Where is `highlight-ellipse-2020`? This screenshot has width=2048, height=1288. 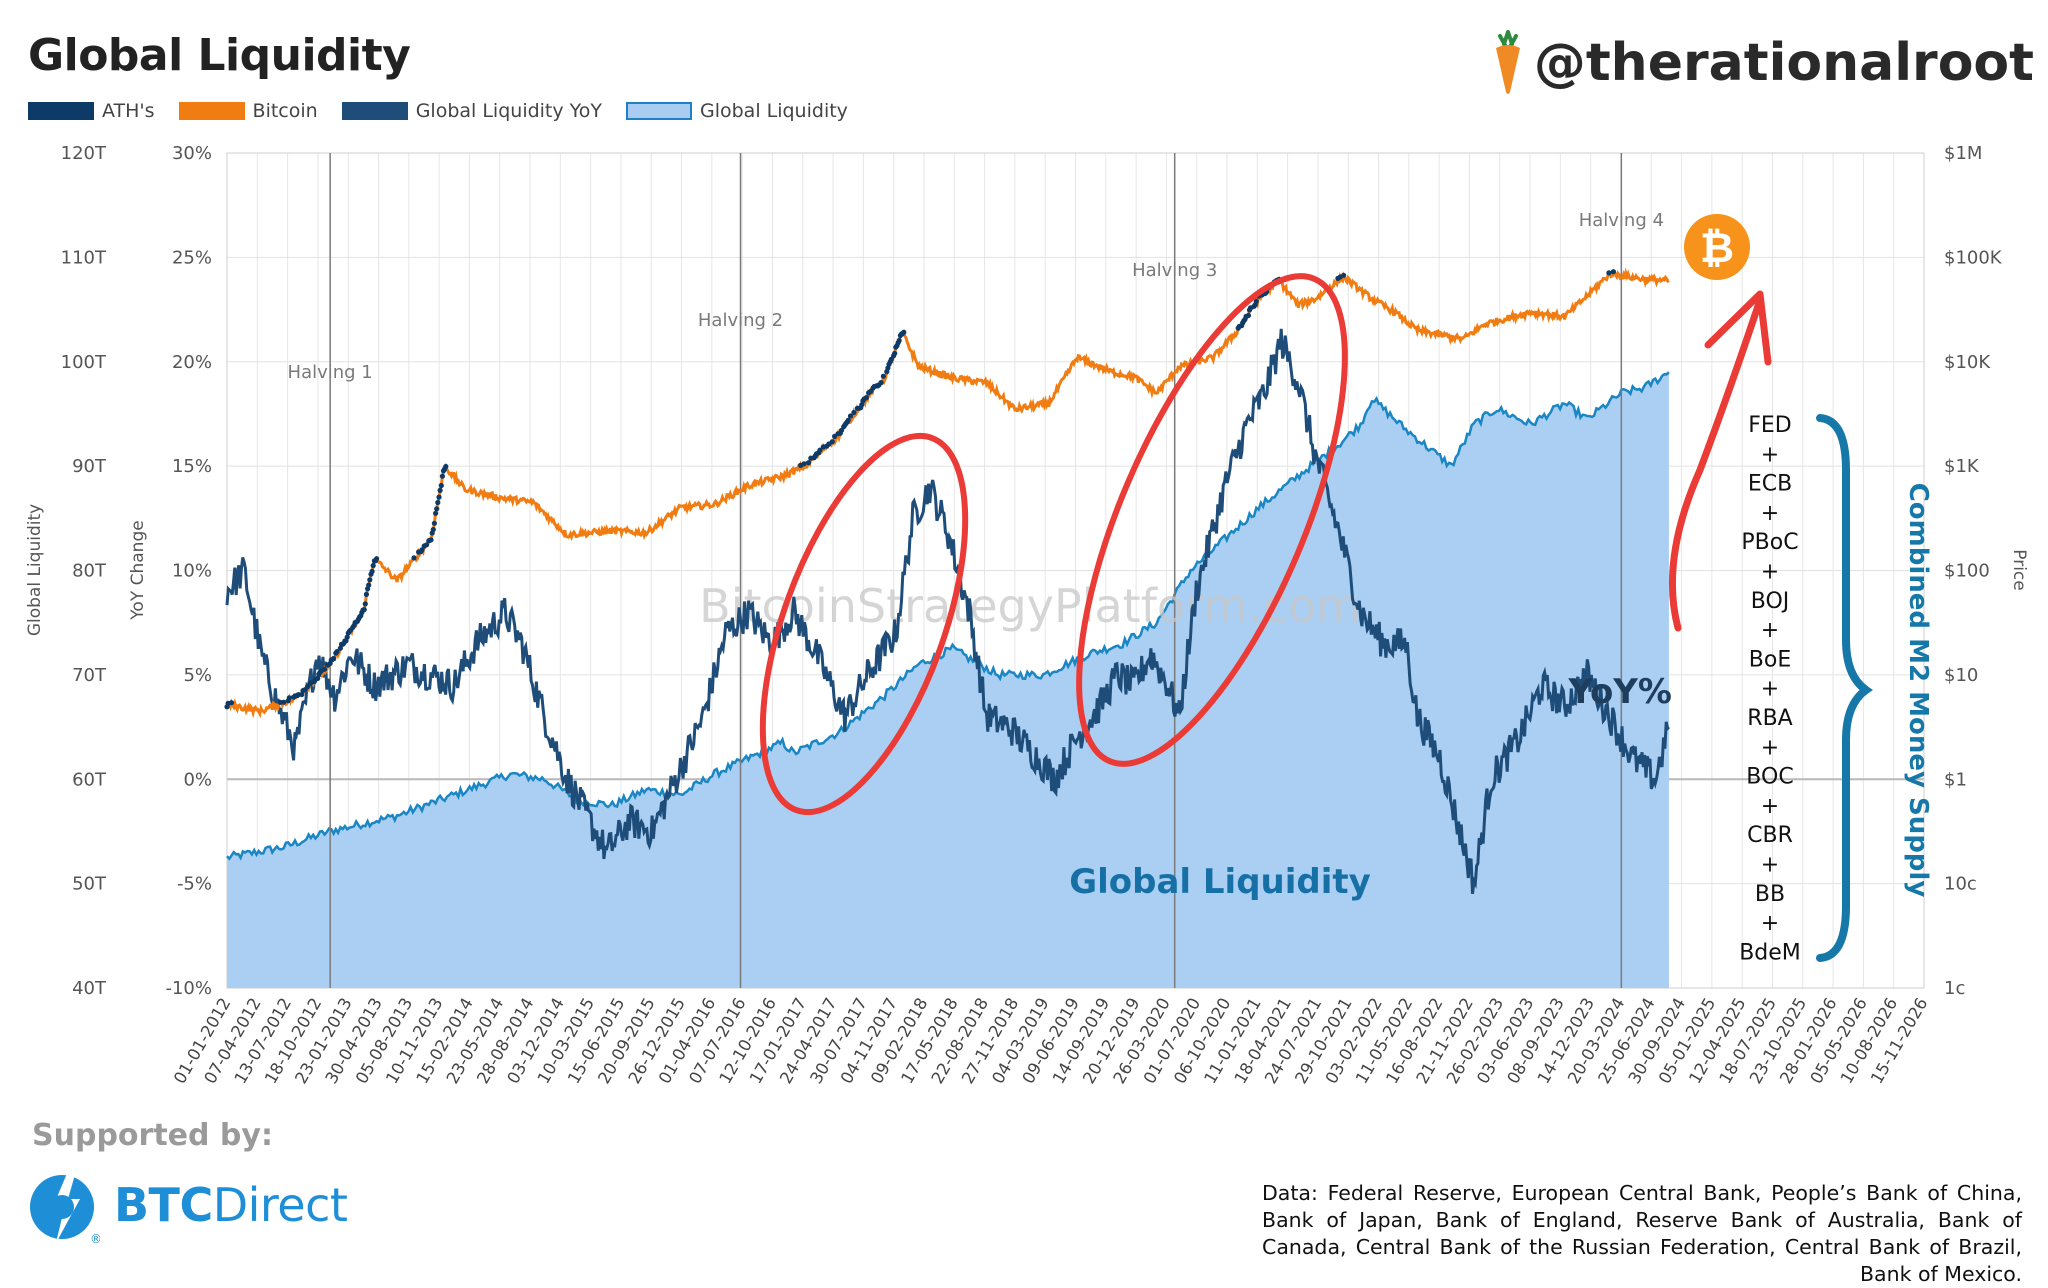
highlight-ellipse-2020 is located at coordinates (1212, 520).